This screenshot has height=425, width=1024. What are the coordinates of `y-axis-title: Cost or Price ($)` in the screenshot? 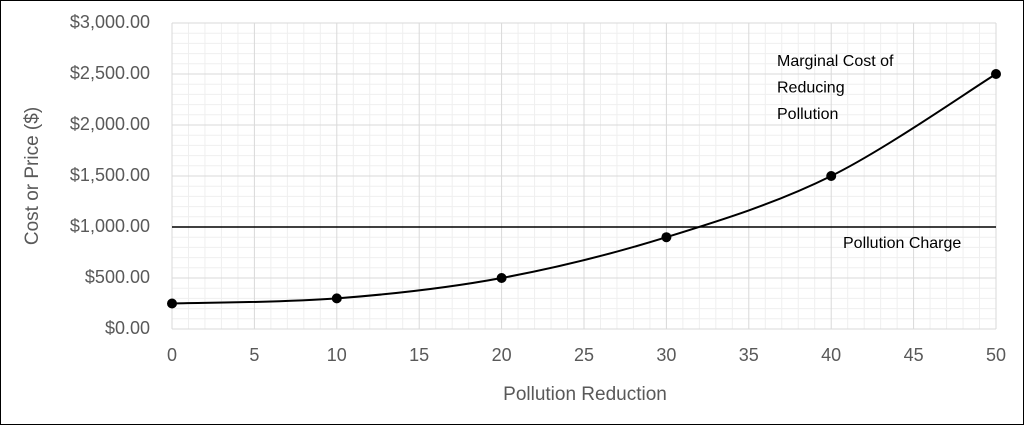 It's located at (32, 176).